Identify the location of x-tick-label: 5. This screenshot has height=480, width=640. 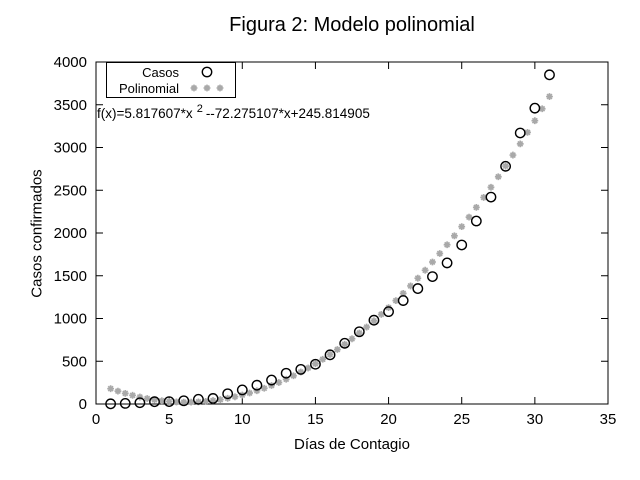
(169, 419).